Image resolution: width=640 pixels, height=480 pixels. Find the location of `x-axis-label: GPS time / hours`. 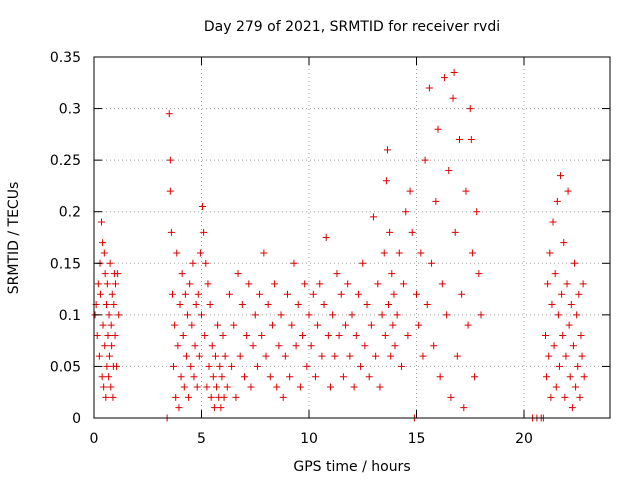

x-axis-label: GPS time / hours is located at coordinates (351, 467).